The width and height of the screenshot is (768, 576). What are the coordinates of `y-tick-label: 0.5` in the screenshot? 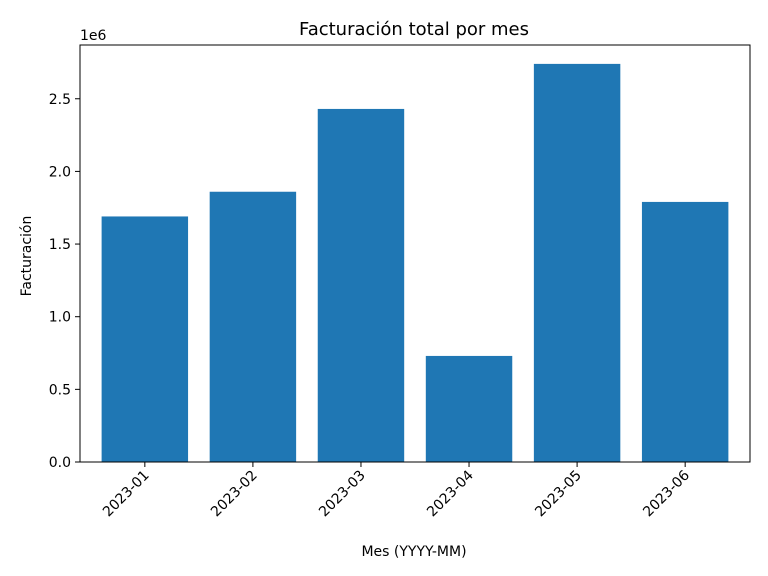 It's located at (60, 390).